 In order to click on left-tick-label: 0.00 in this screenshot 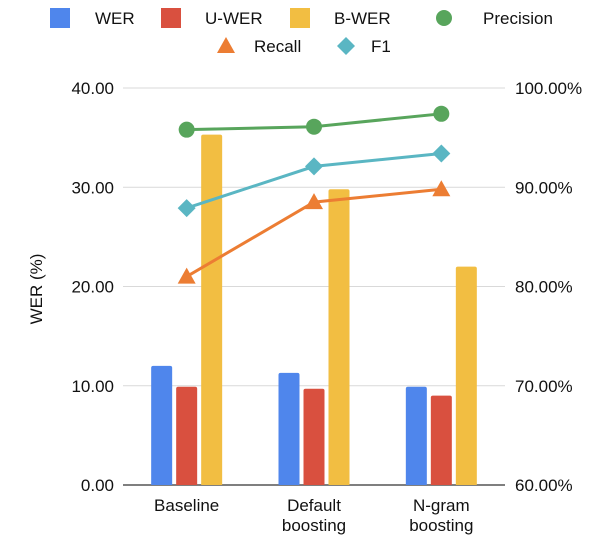, I will do `click(97, 485)`.